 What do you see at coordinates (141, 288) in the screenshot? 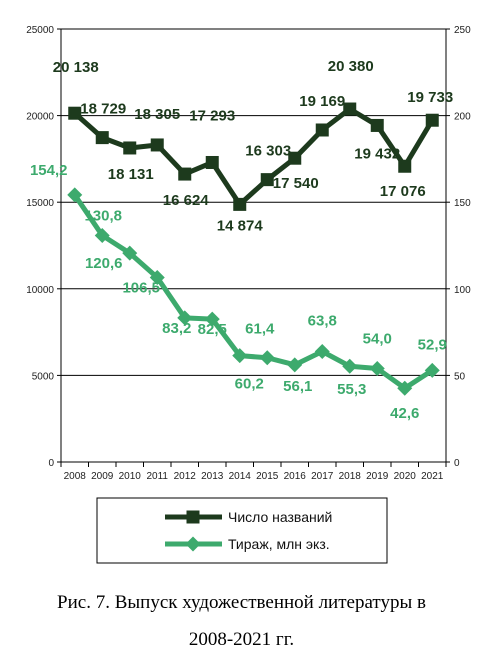
I see `data-label-tirazh: 106,5` at bounding box center [141, 288].